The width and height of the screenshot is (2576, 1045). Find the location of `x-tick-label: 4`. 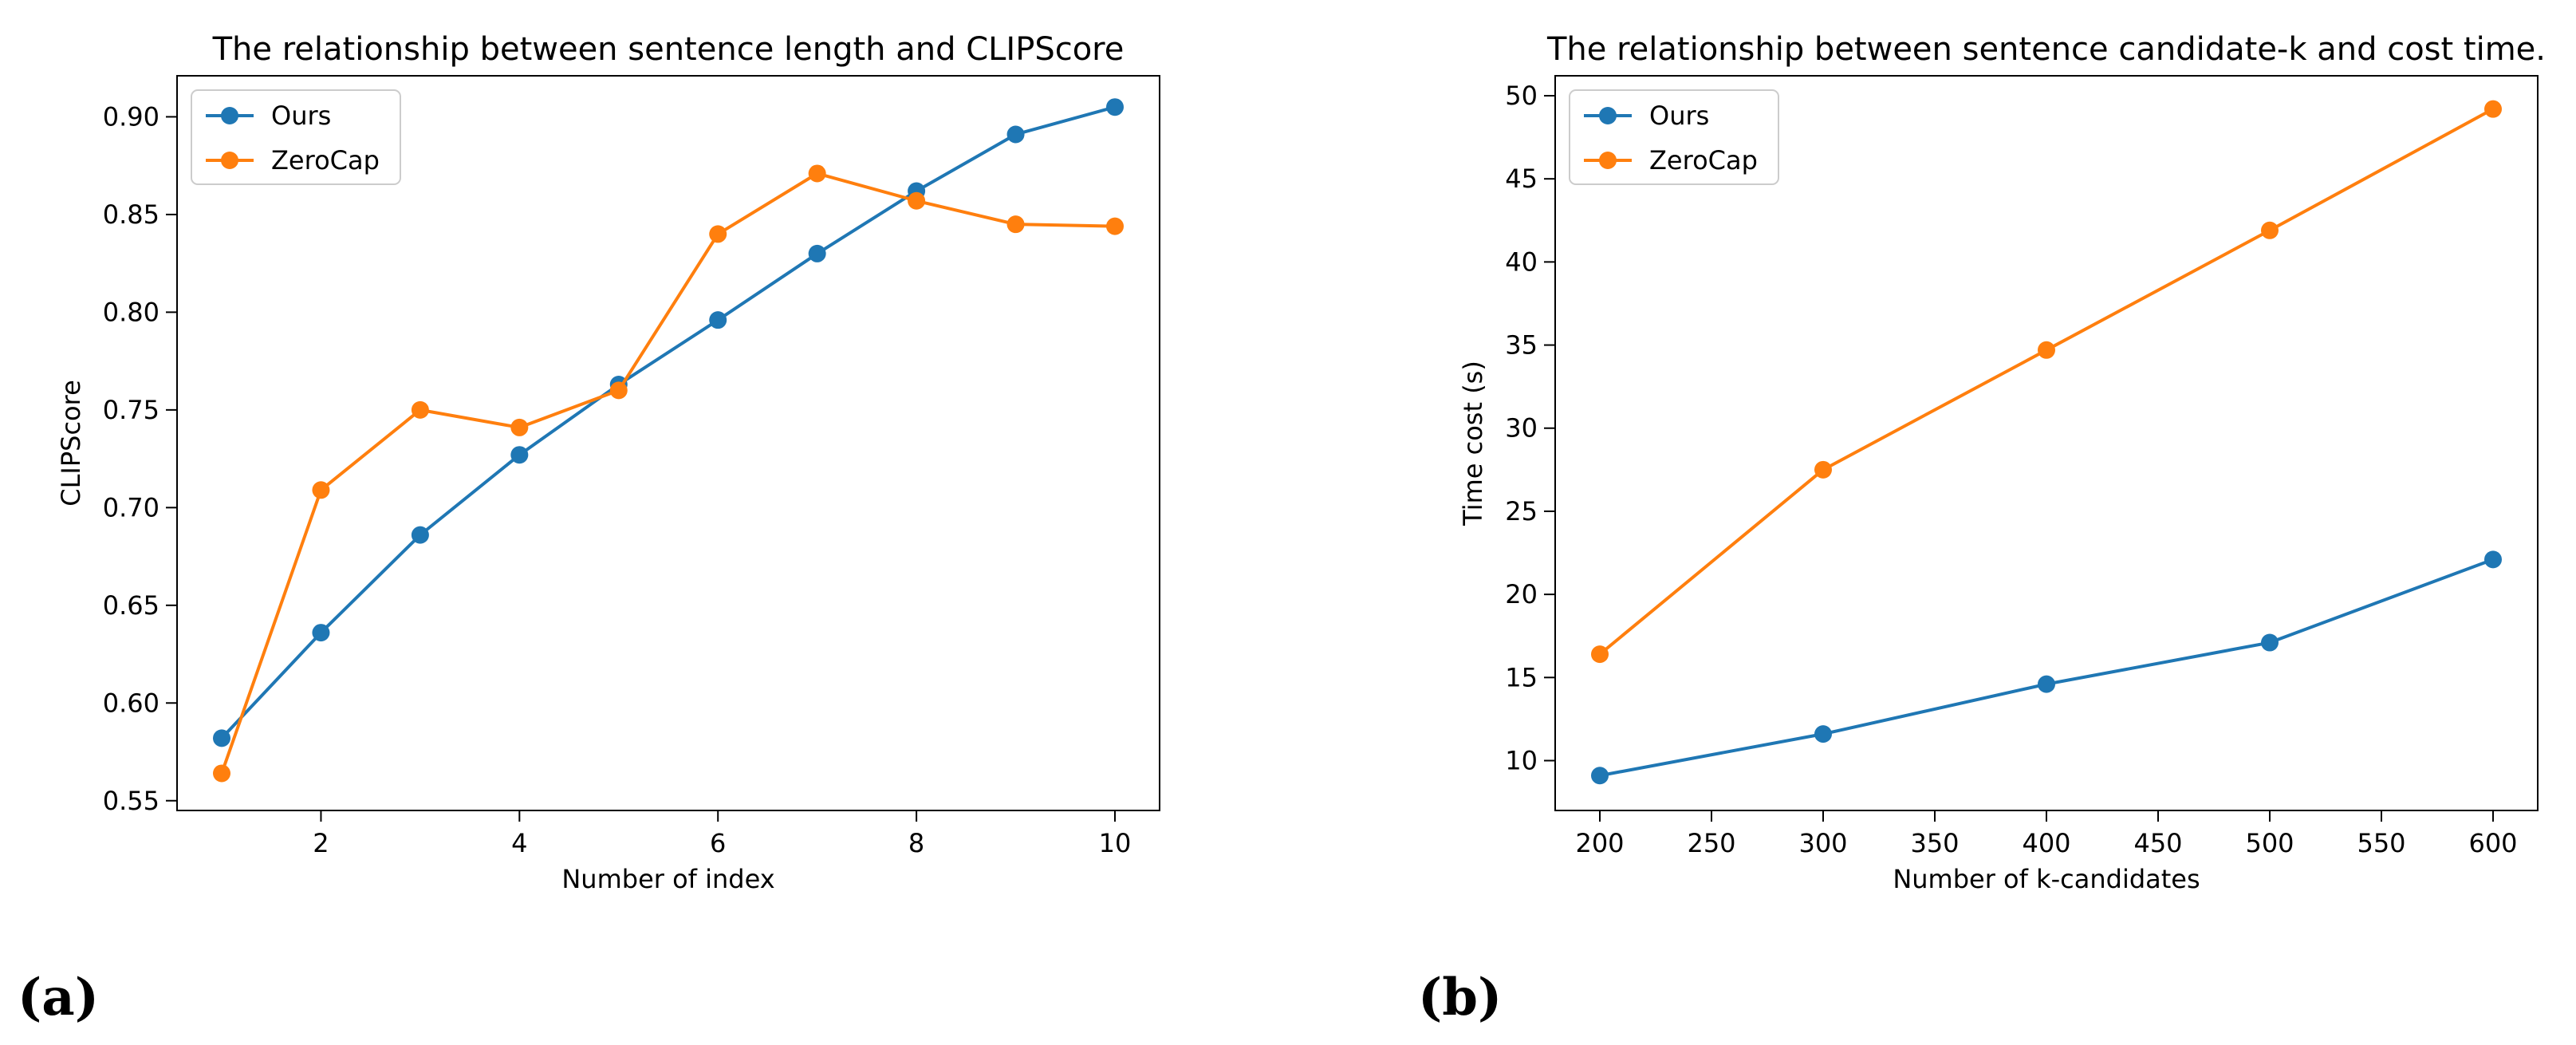

x-tick-label: 4 is located at coordinates (519, 843).